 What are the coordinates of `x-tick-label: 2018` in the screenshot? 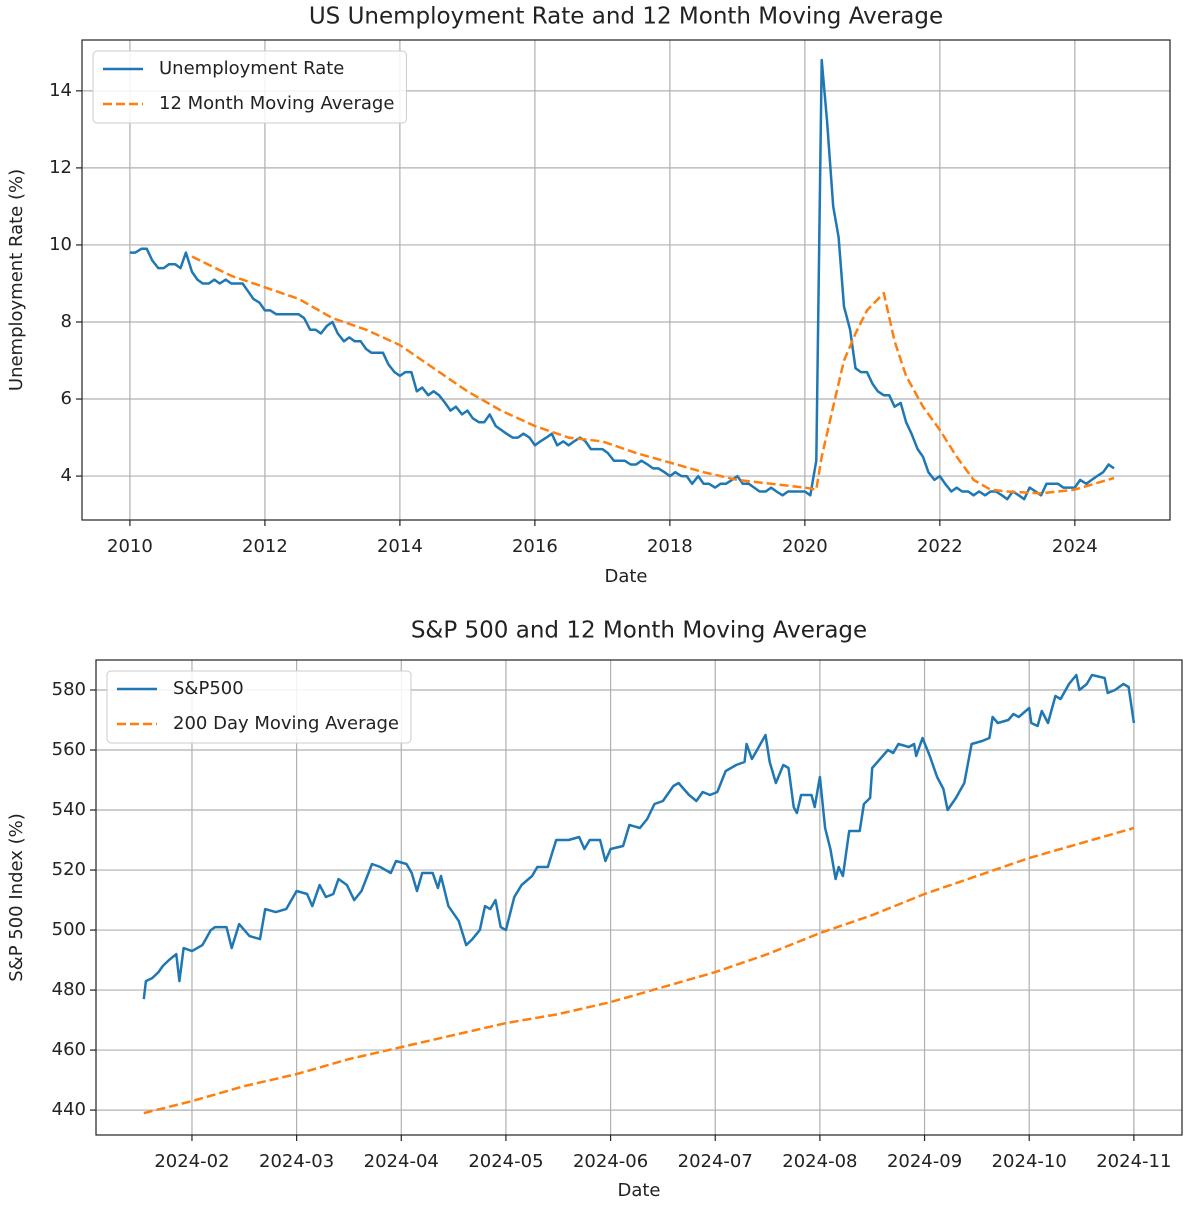 It's located at (670, 546).